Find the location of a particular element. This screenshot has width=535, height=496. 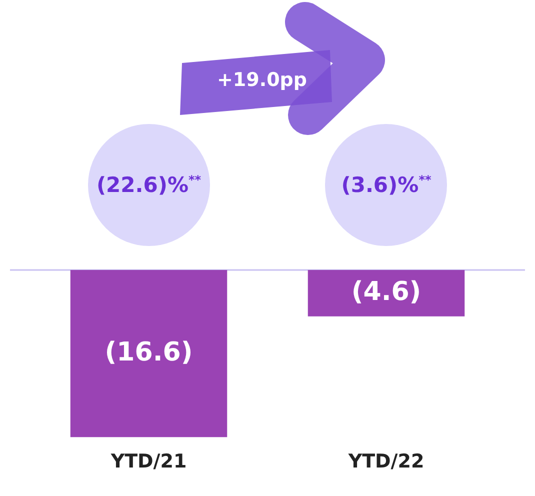

x-tick-label: YTD/22 is located at coordinates (385, 461).